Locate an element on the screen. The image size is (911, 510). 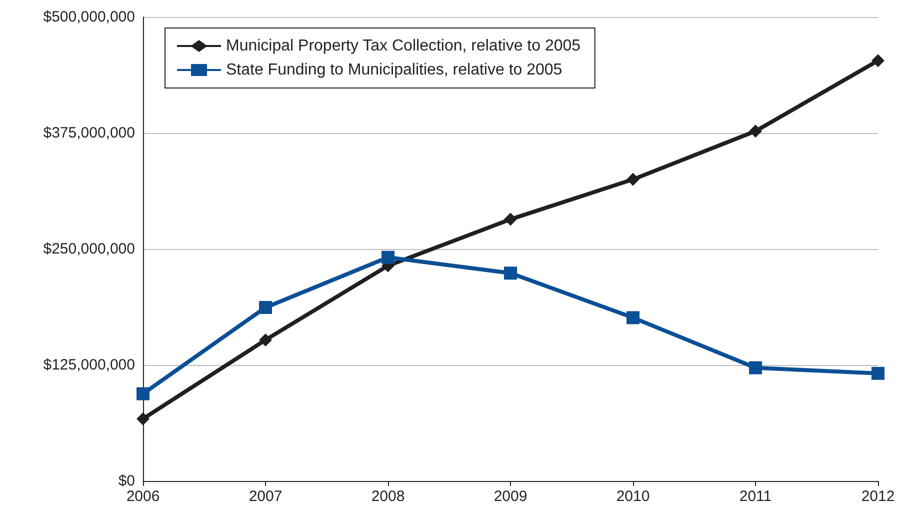
legend-label: State Funding to Municipalities, relative to 2005 is located at coordinates (394, 70).